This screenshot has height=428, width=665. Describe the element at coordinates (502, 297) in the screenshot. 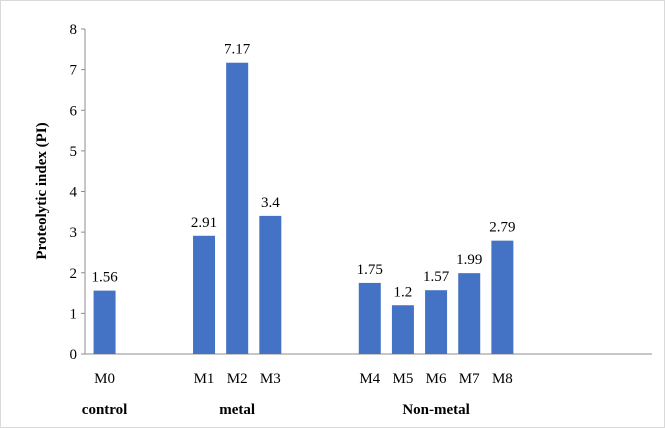

I see `bar-m8` at that location.